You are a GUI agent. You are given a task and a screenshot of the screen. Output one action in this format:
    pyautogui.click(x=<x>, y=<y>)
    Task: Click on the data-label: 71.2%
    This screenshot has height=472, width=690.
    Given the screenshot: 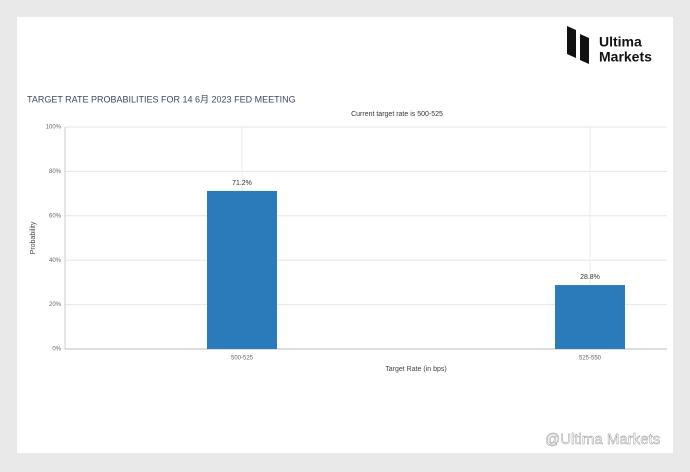 What is the action you would take?
    pyautogui.click(x=242, y=183)
    